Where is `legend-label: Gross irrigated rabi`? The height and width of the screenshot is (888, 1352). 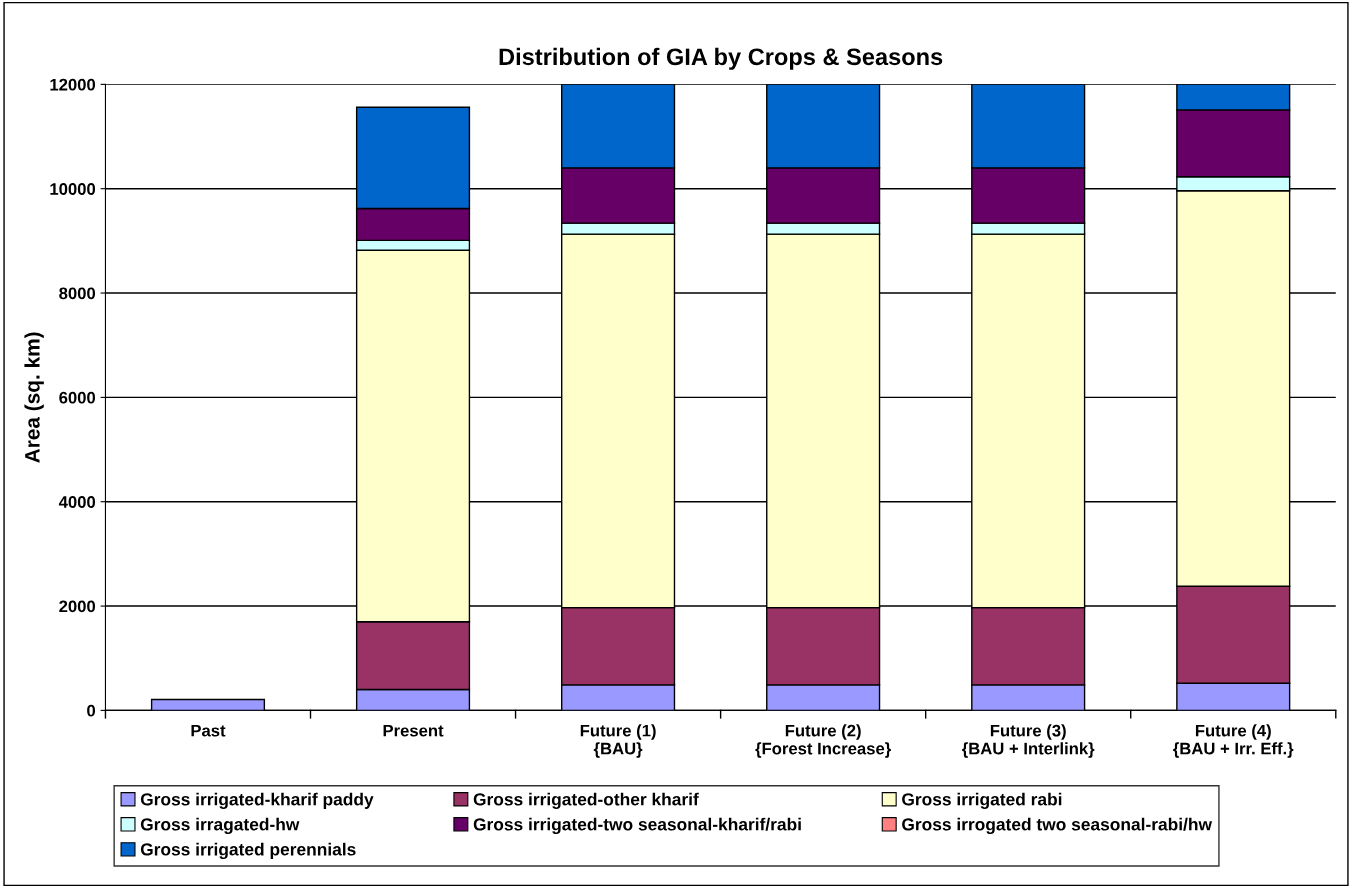 legend-label: Gross irrigated rabi is located at coordinates (982, 800).